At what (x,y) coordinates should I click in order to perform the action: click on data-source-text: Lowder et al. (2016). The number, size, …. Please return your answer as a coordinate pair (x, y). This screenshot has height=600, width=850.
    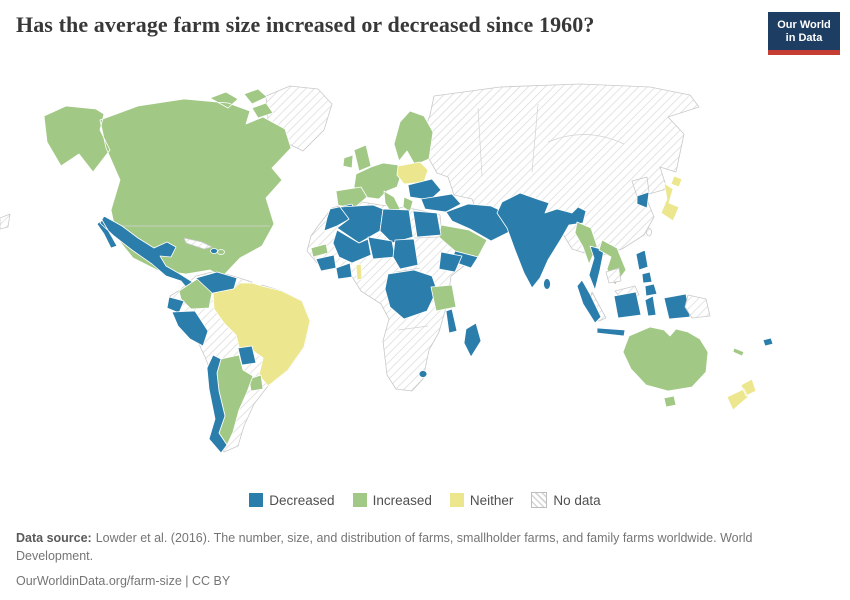
    Looking at the image, I should click on (384, 547).